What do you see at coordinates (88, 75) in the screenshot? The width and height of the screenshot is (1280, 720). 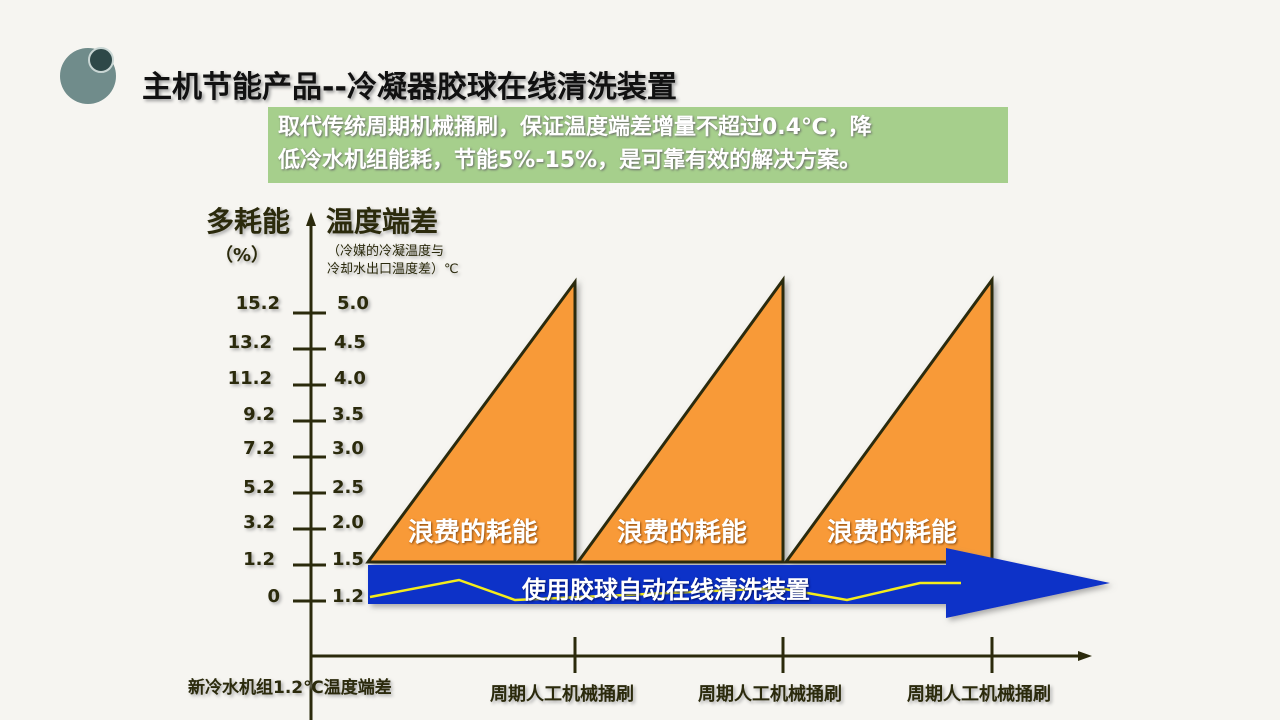 I see `logo-circles` at bounding box center [88, 75].